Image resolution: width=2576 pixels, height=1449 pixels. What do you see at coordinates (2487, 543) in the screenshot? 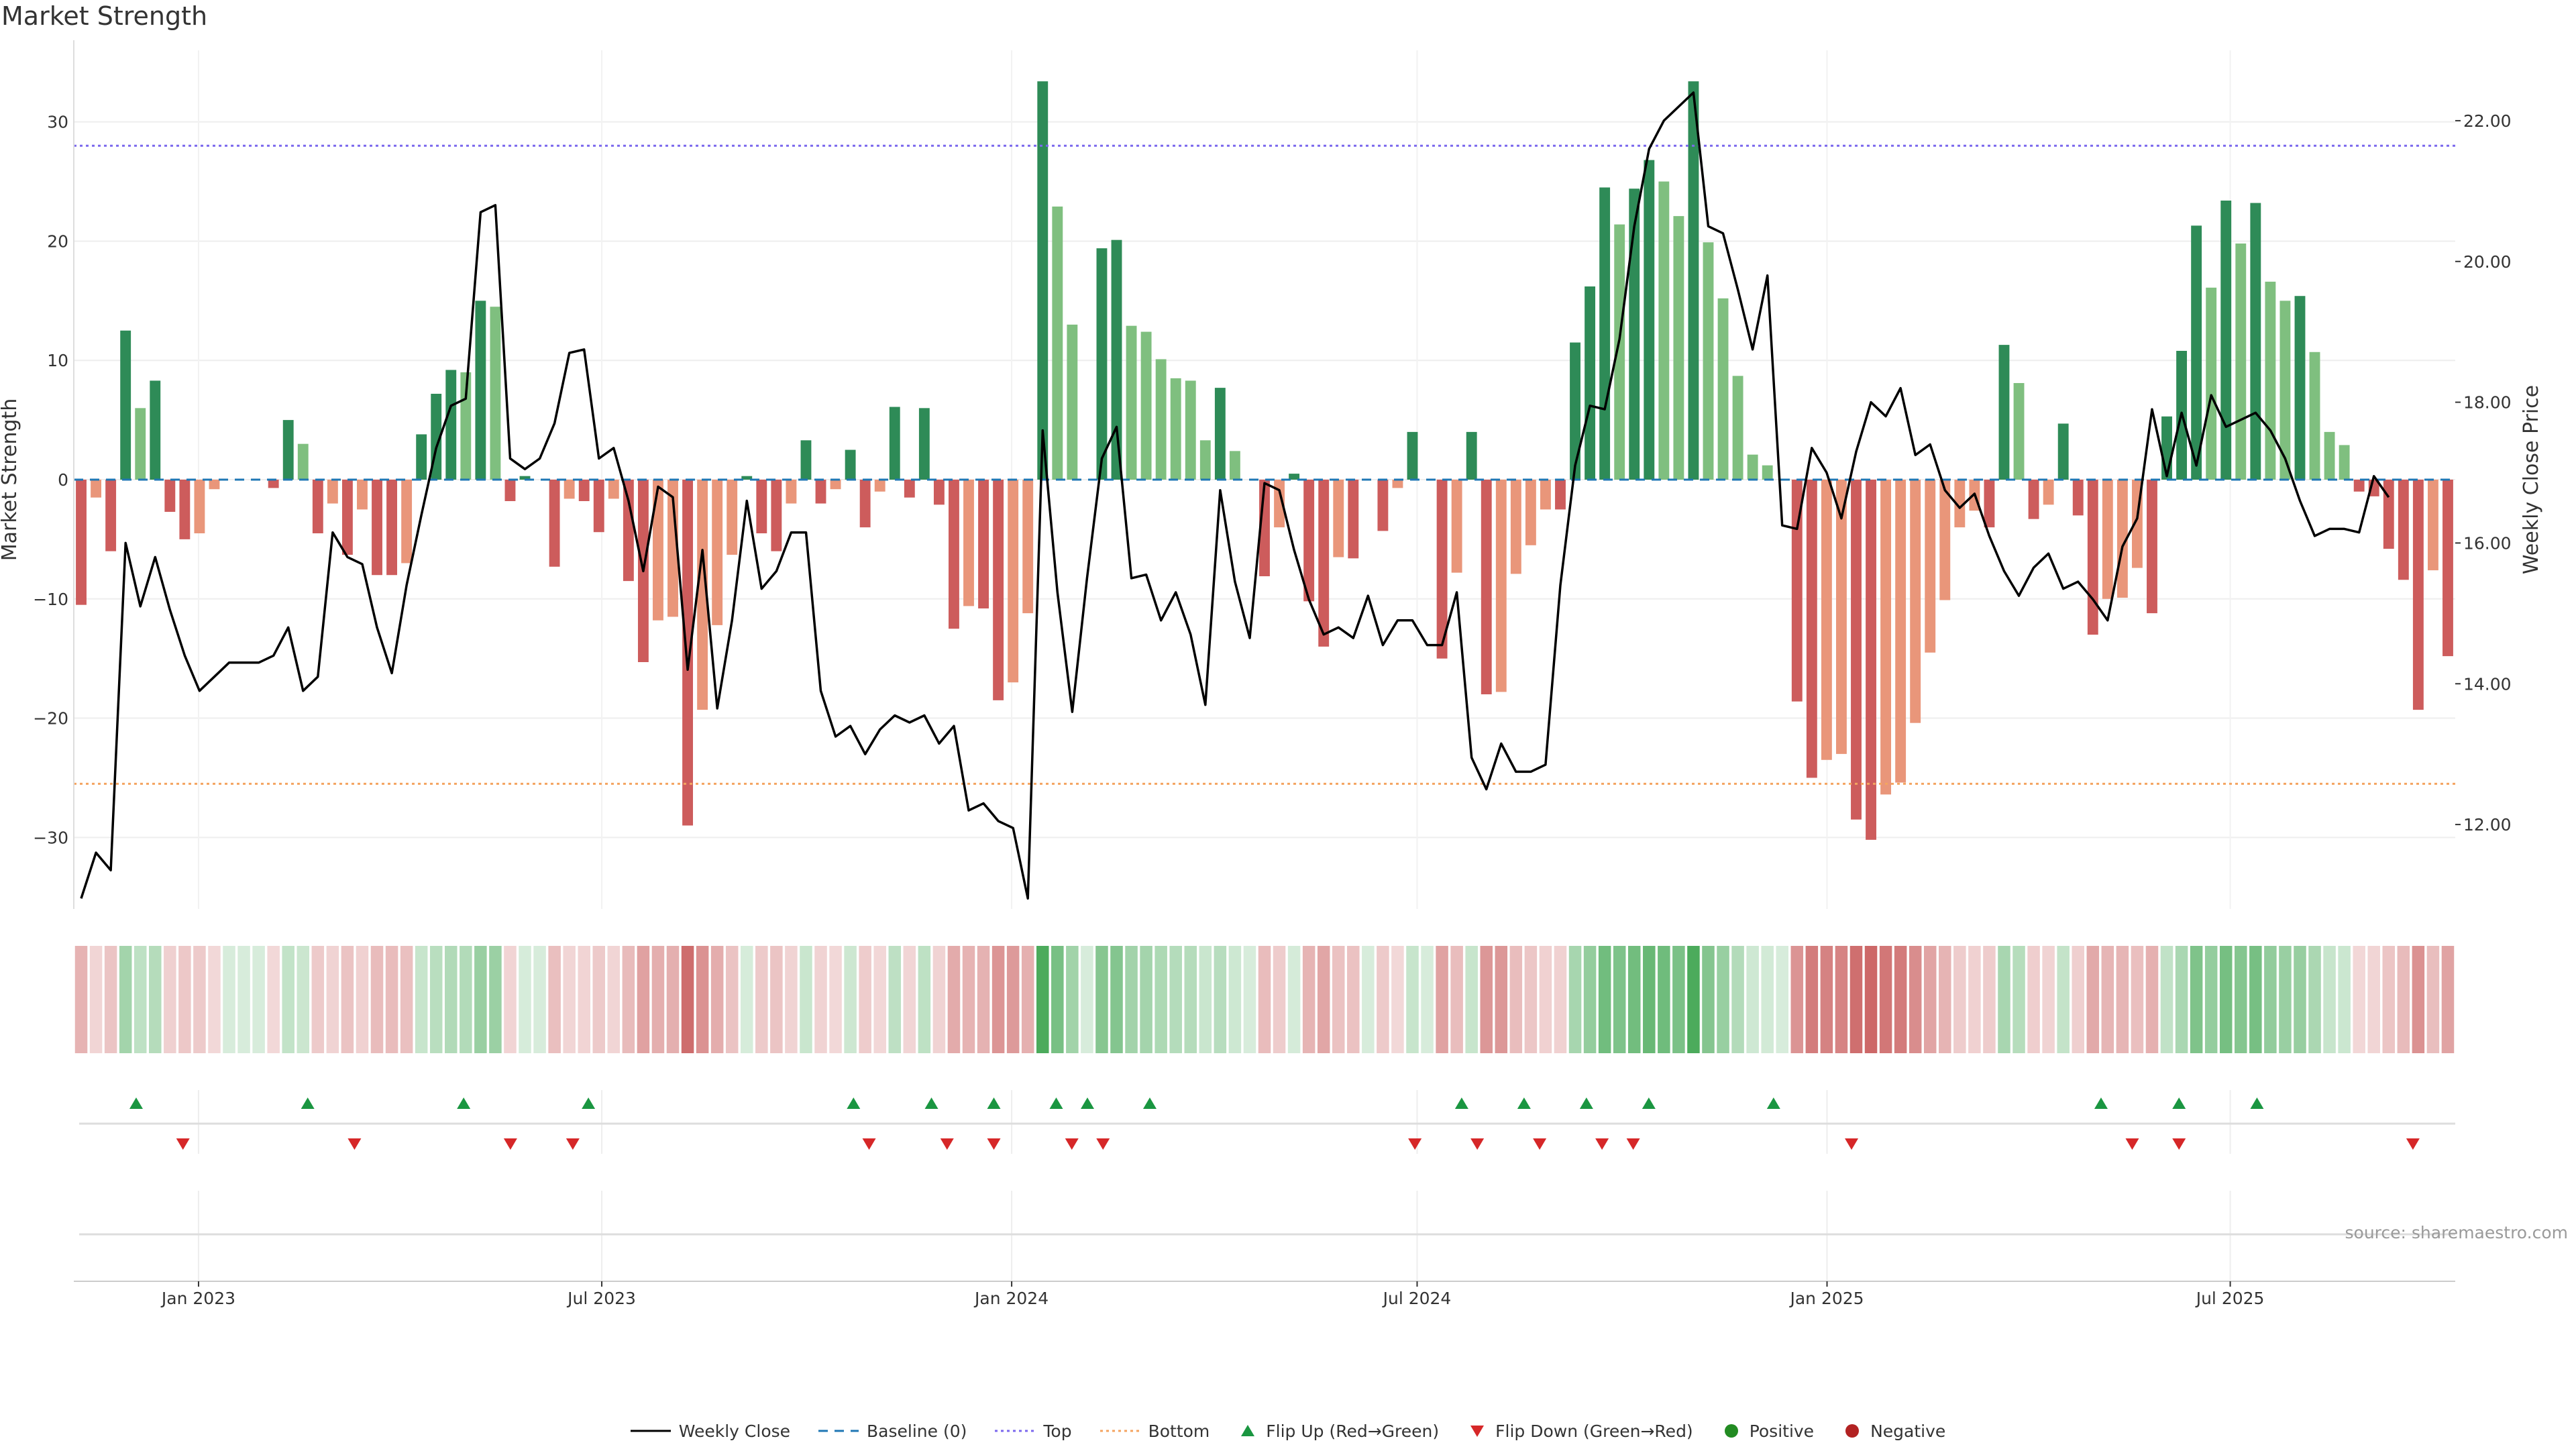
I see `y2-tick-label: 16.00` at bounding box center [2487, 543].